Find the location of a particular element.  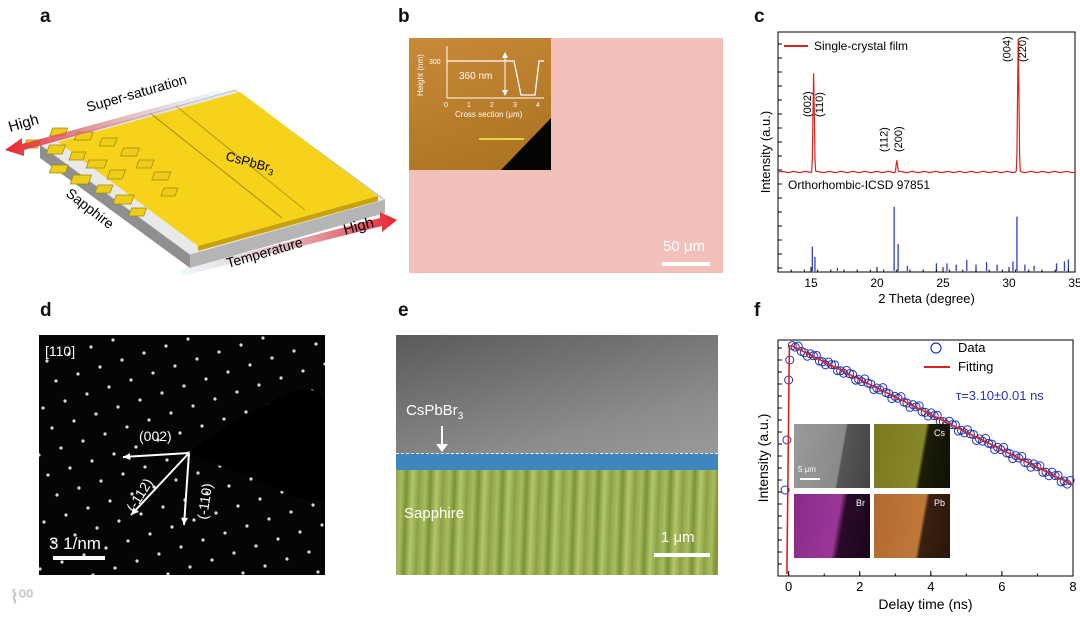

scale-label: 50 μm is located at coordinates (684, 246).